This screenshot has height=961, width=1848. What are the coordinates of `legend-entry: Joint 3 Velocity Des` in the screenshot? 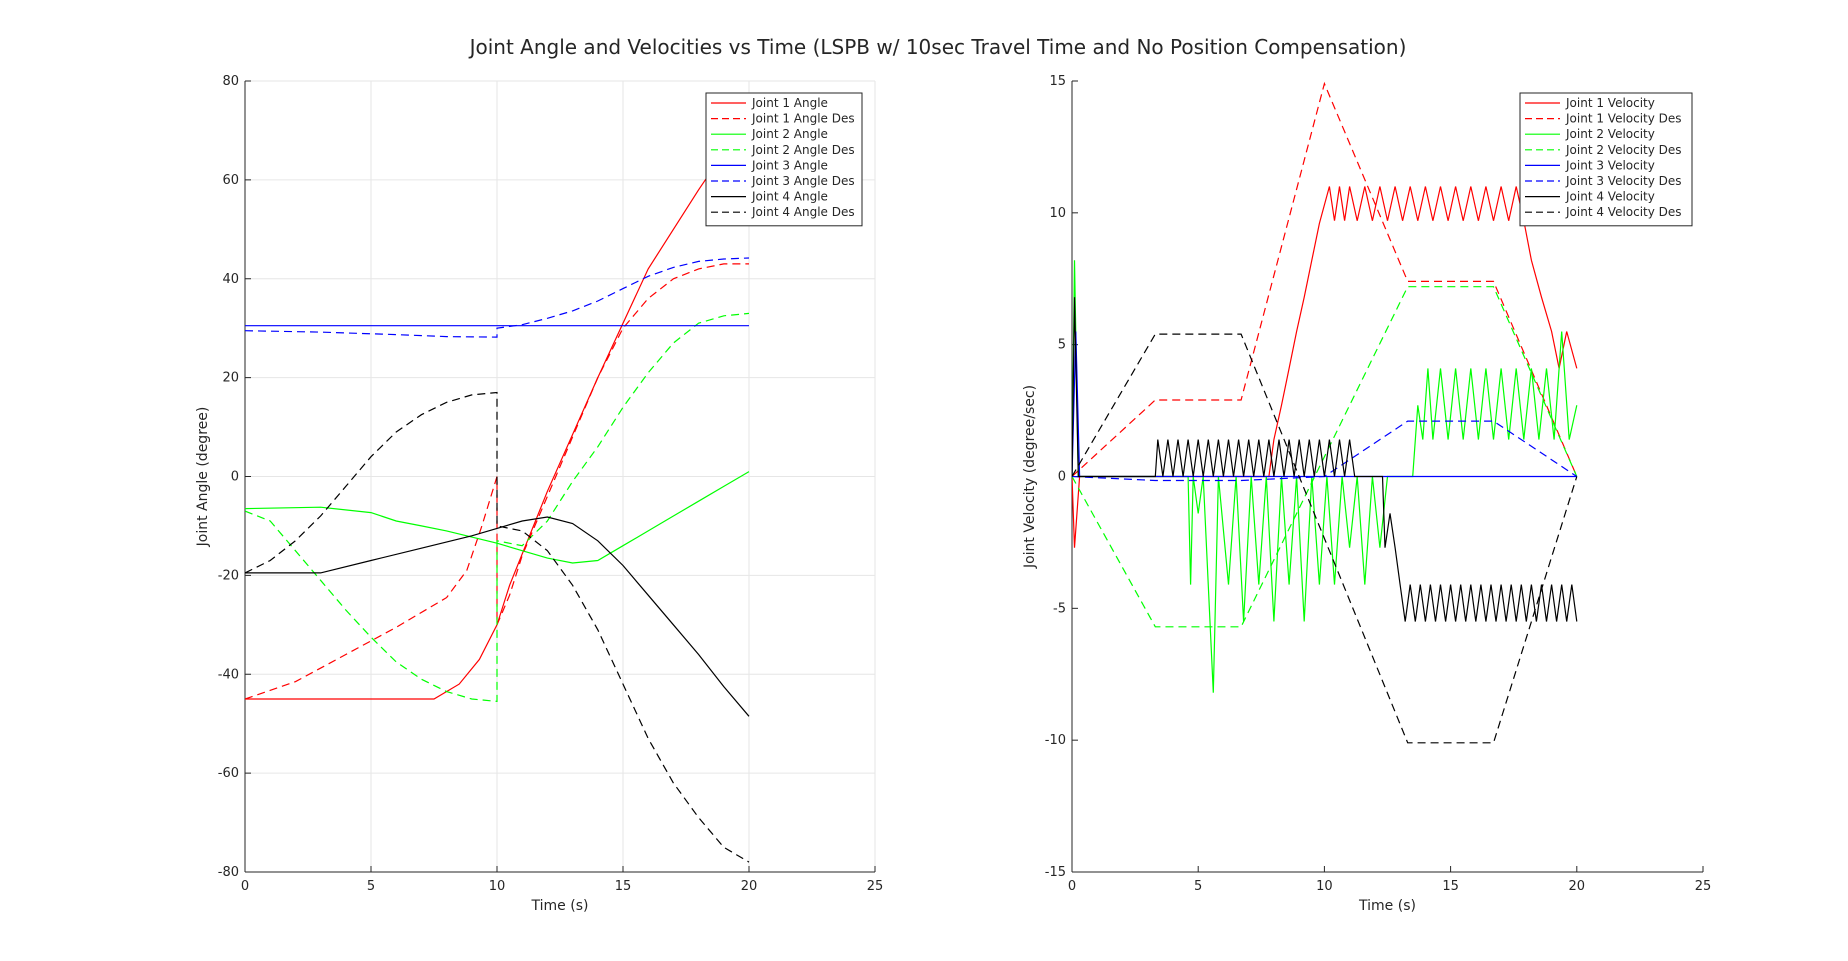 It's located at (1623, 181).